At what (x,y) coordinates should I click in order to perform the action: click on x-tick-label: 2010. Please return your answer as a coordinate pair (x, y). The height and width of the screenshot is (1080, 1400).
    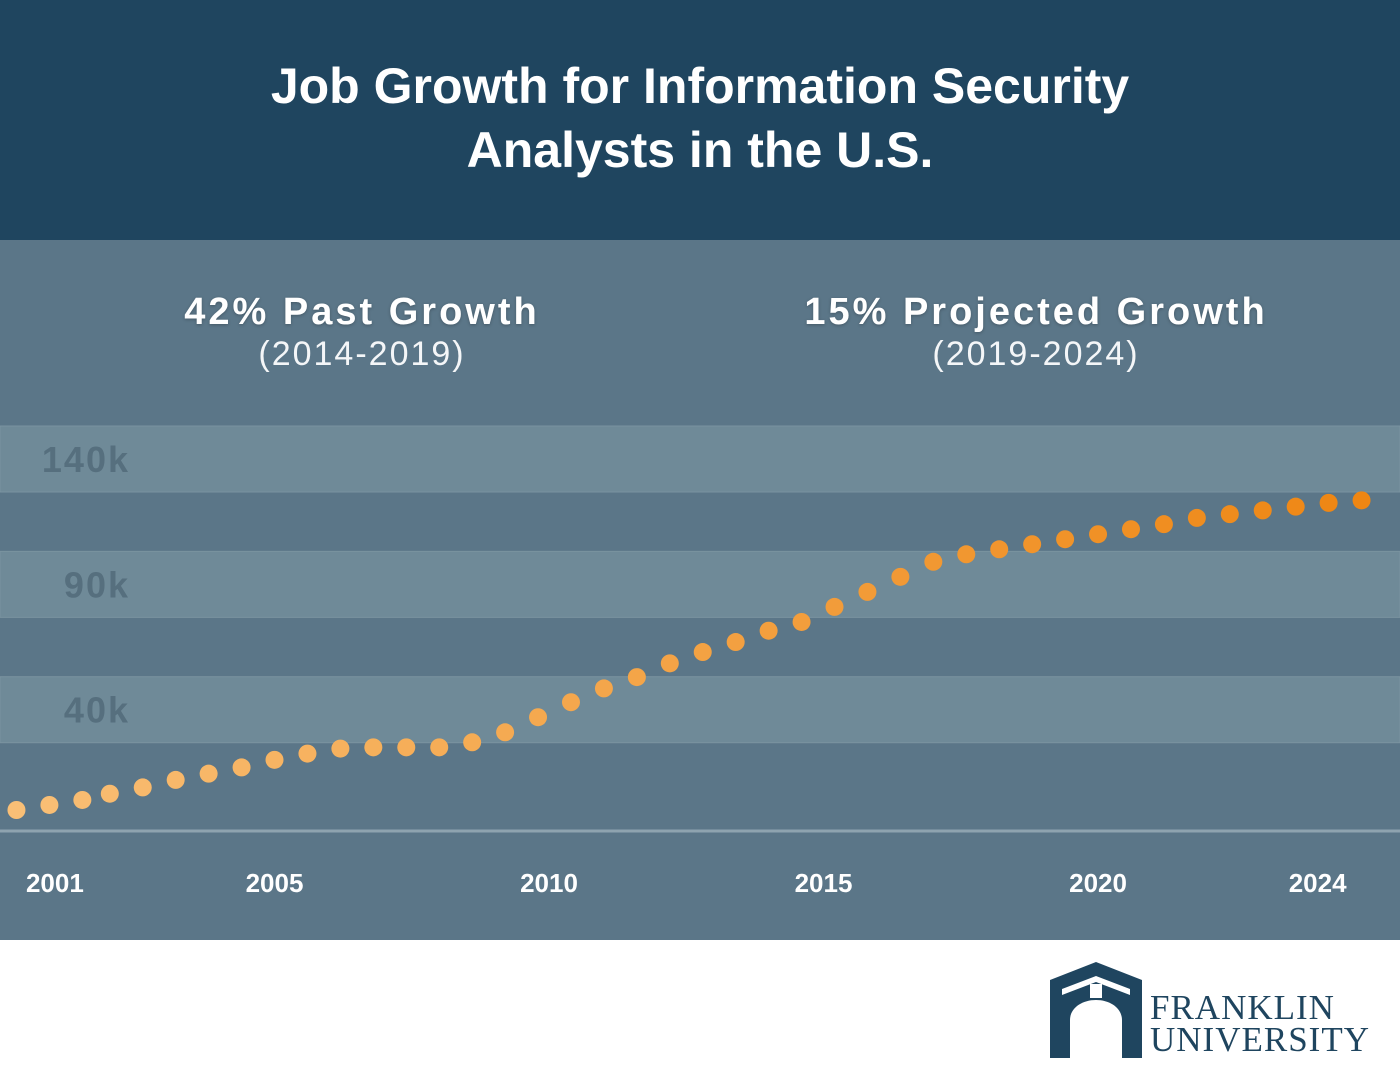
    Looking at the image, I should click on (549, 883).